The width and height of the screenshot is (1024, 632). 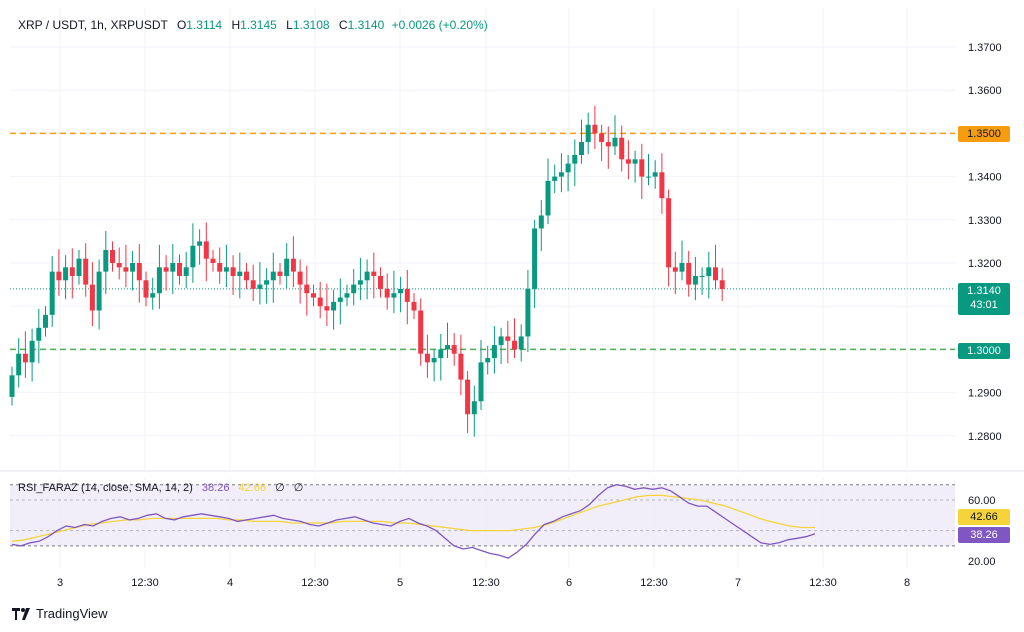 I want to click on change-value: +0.0026 (+0.20%), so click(x=439, y=25).